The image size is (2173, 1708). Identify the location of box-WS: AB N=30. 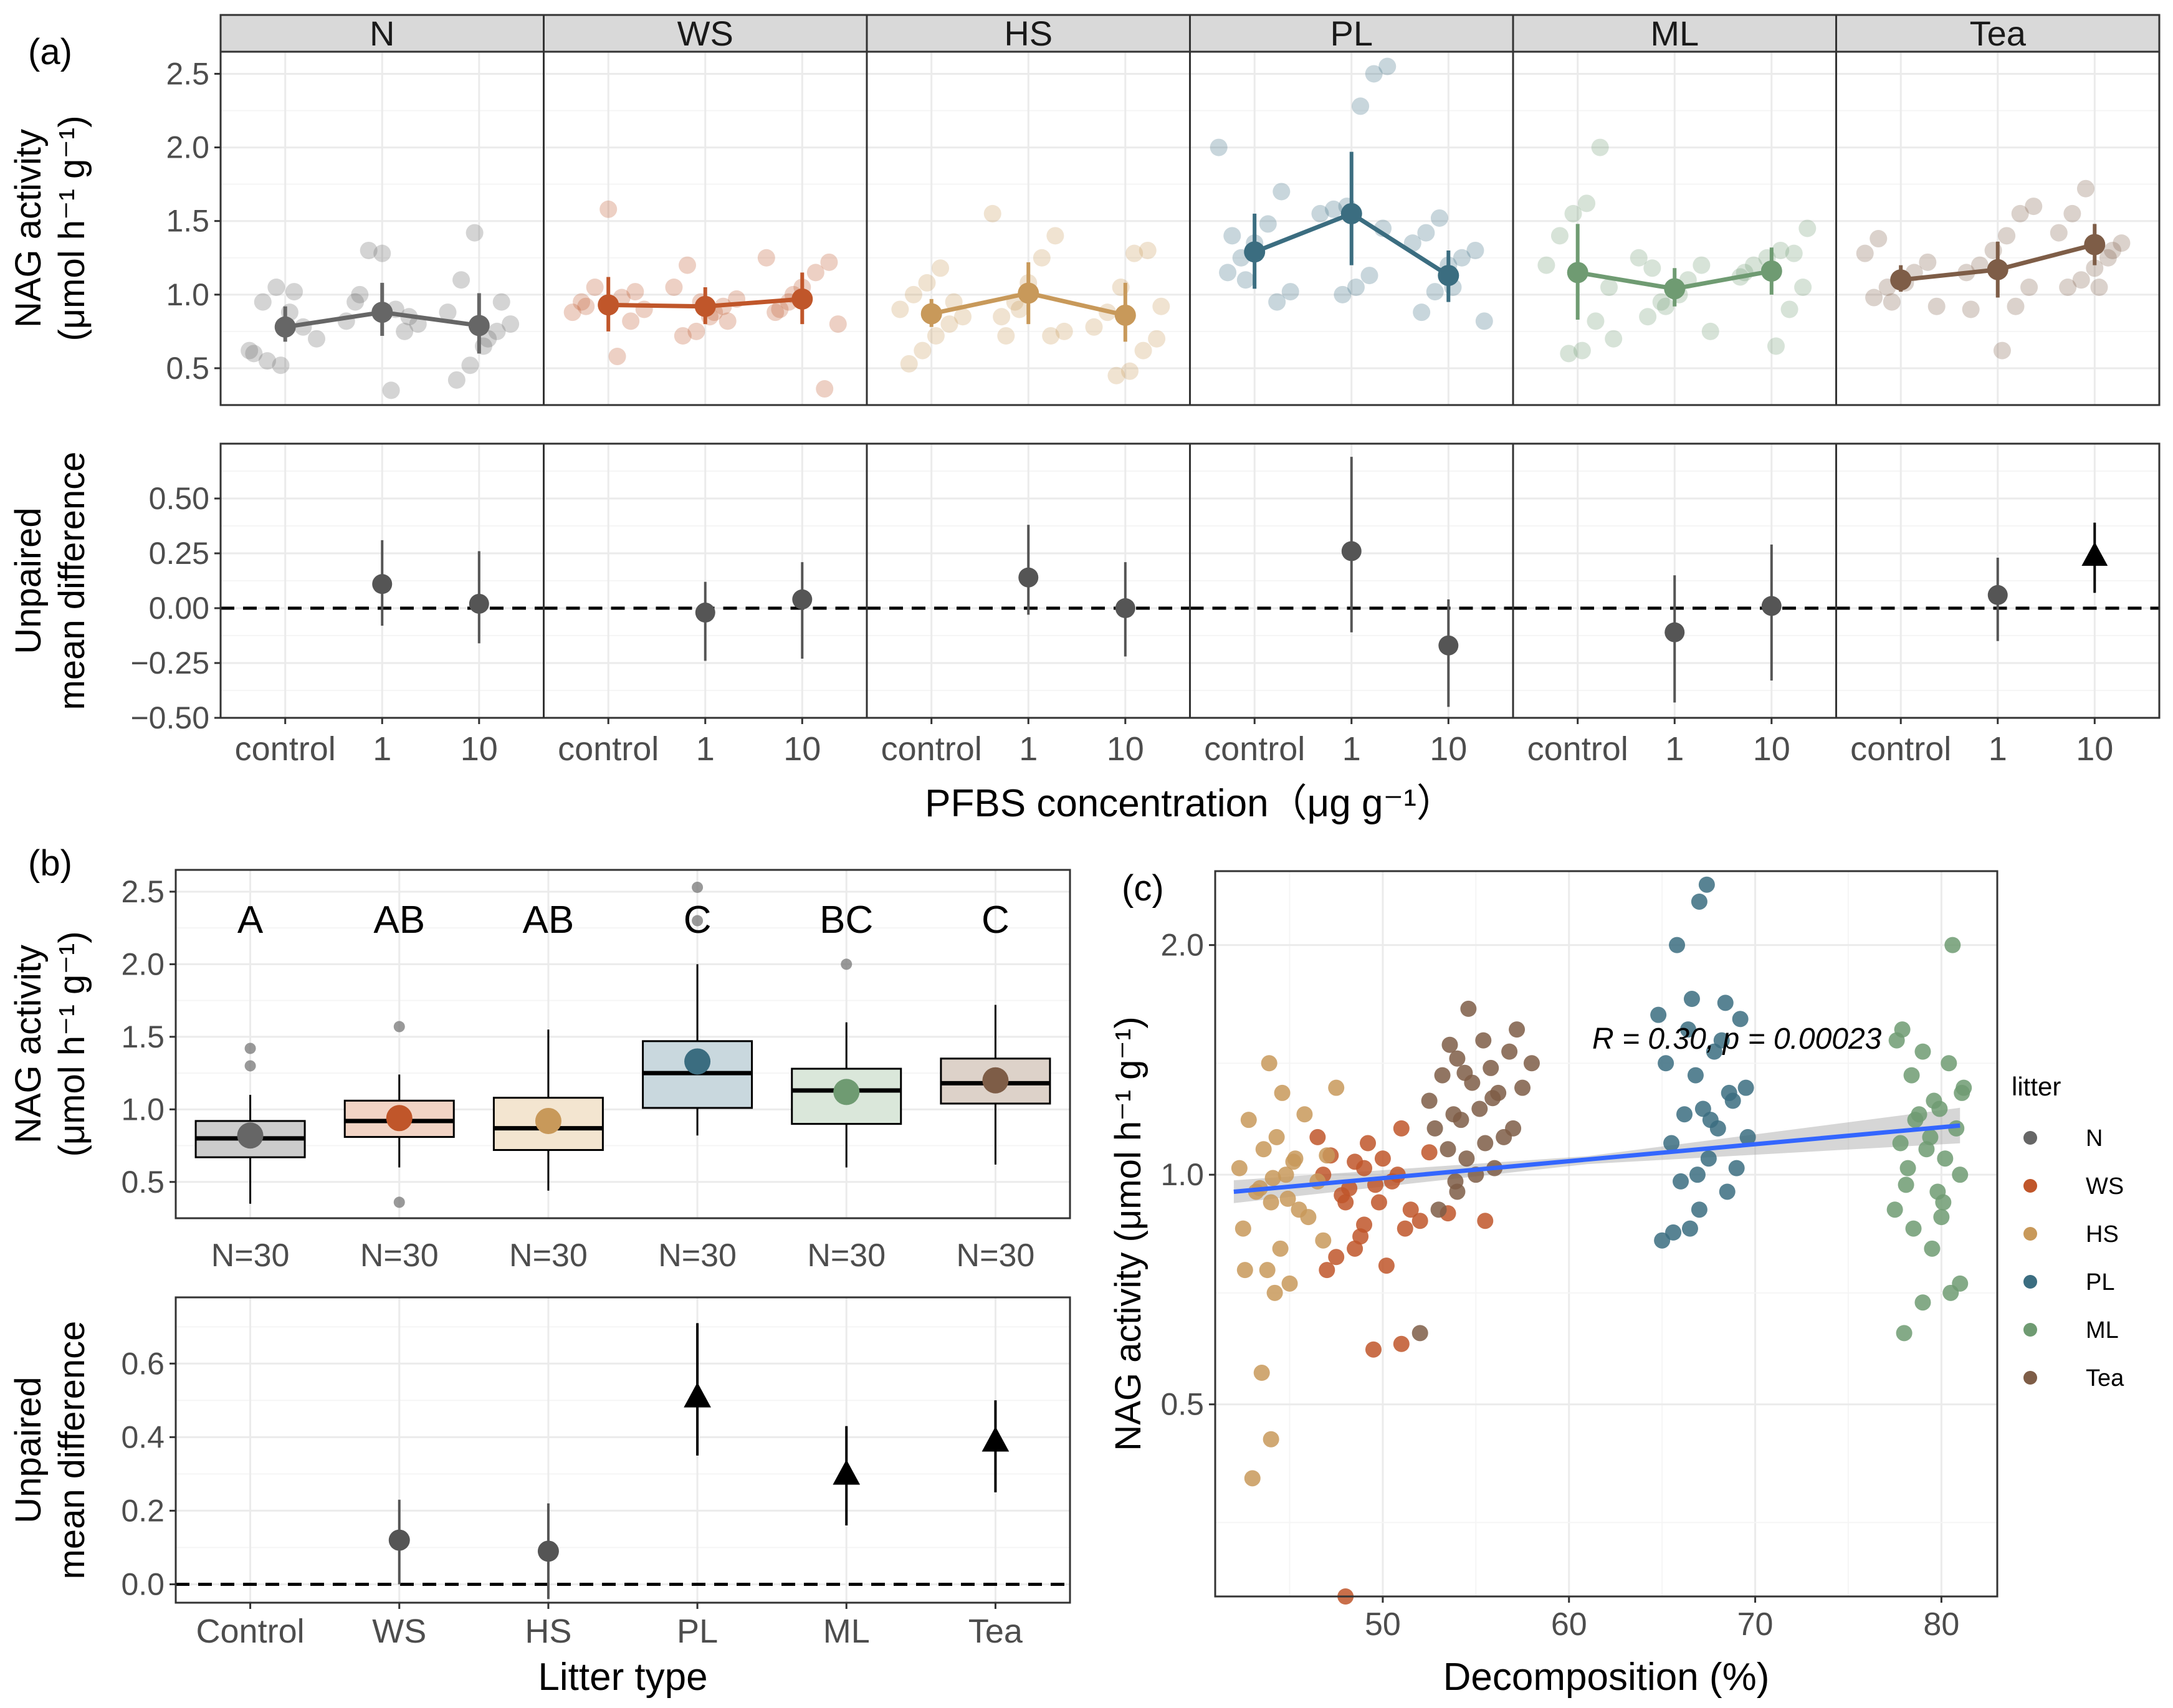
(399, 1087).